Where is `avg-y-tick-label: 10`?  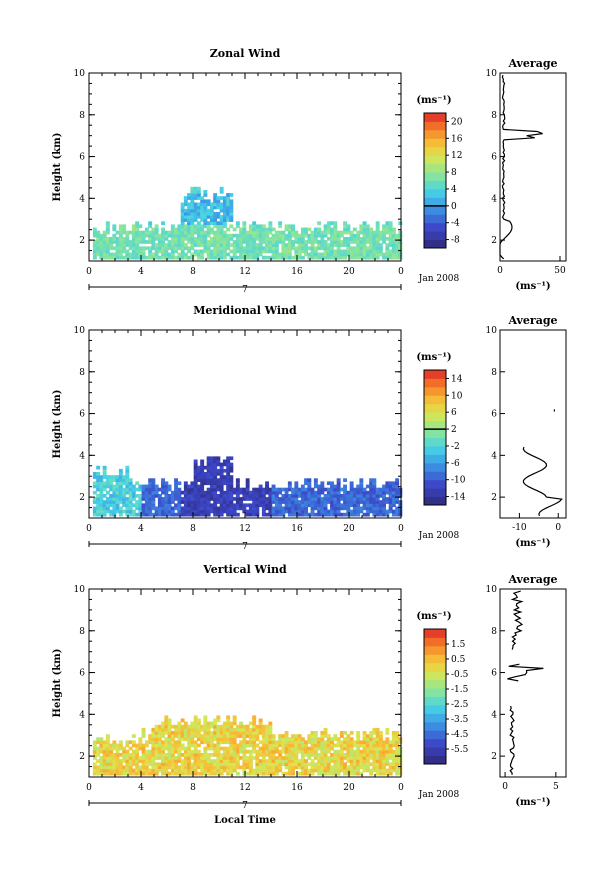
avg-y-tick-label: 10 is located at coordinates (492, 331).